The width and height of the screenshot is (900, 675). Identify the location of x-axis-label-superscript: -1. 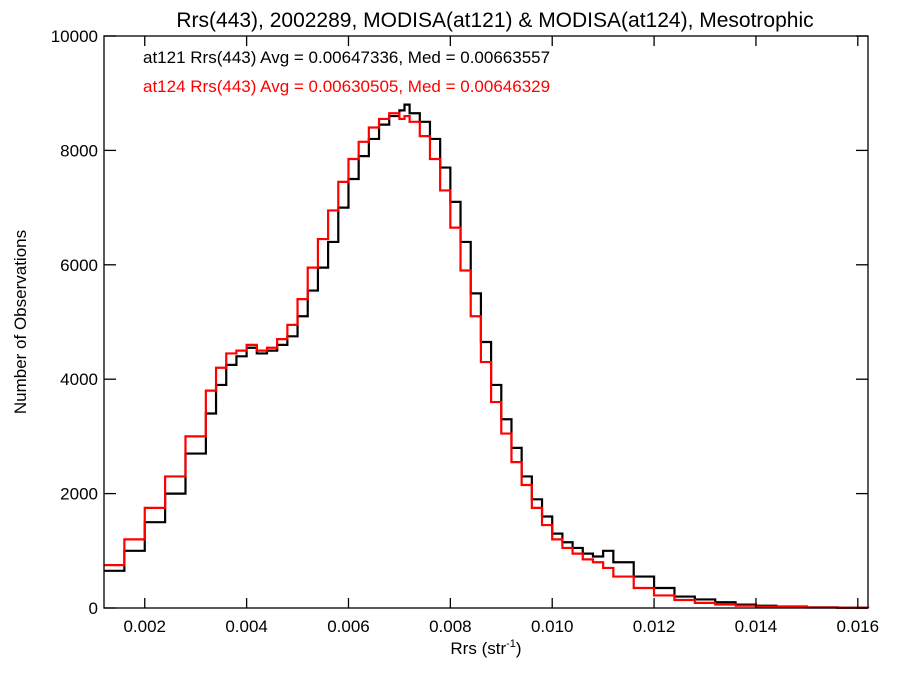
(511, 644).